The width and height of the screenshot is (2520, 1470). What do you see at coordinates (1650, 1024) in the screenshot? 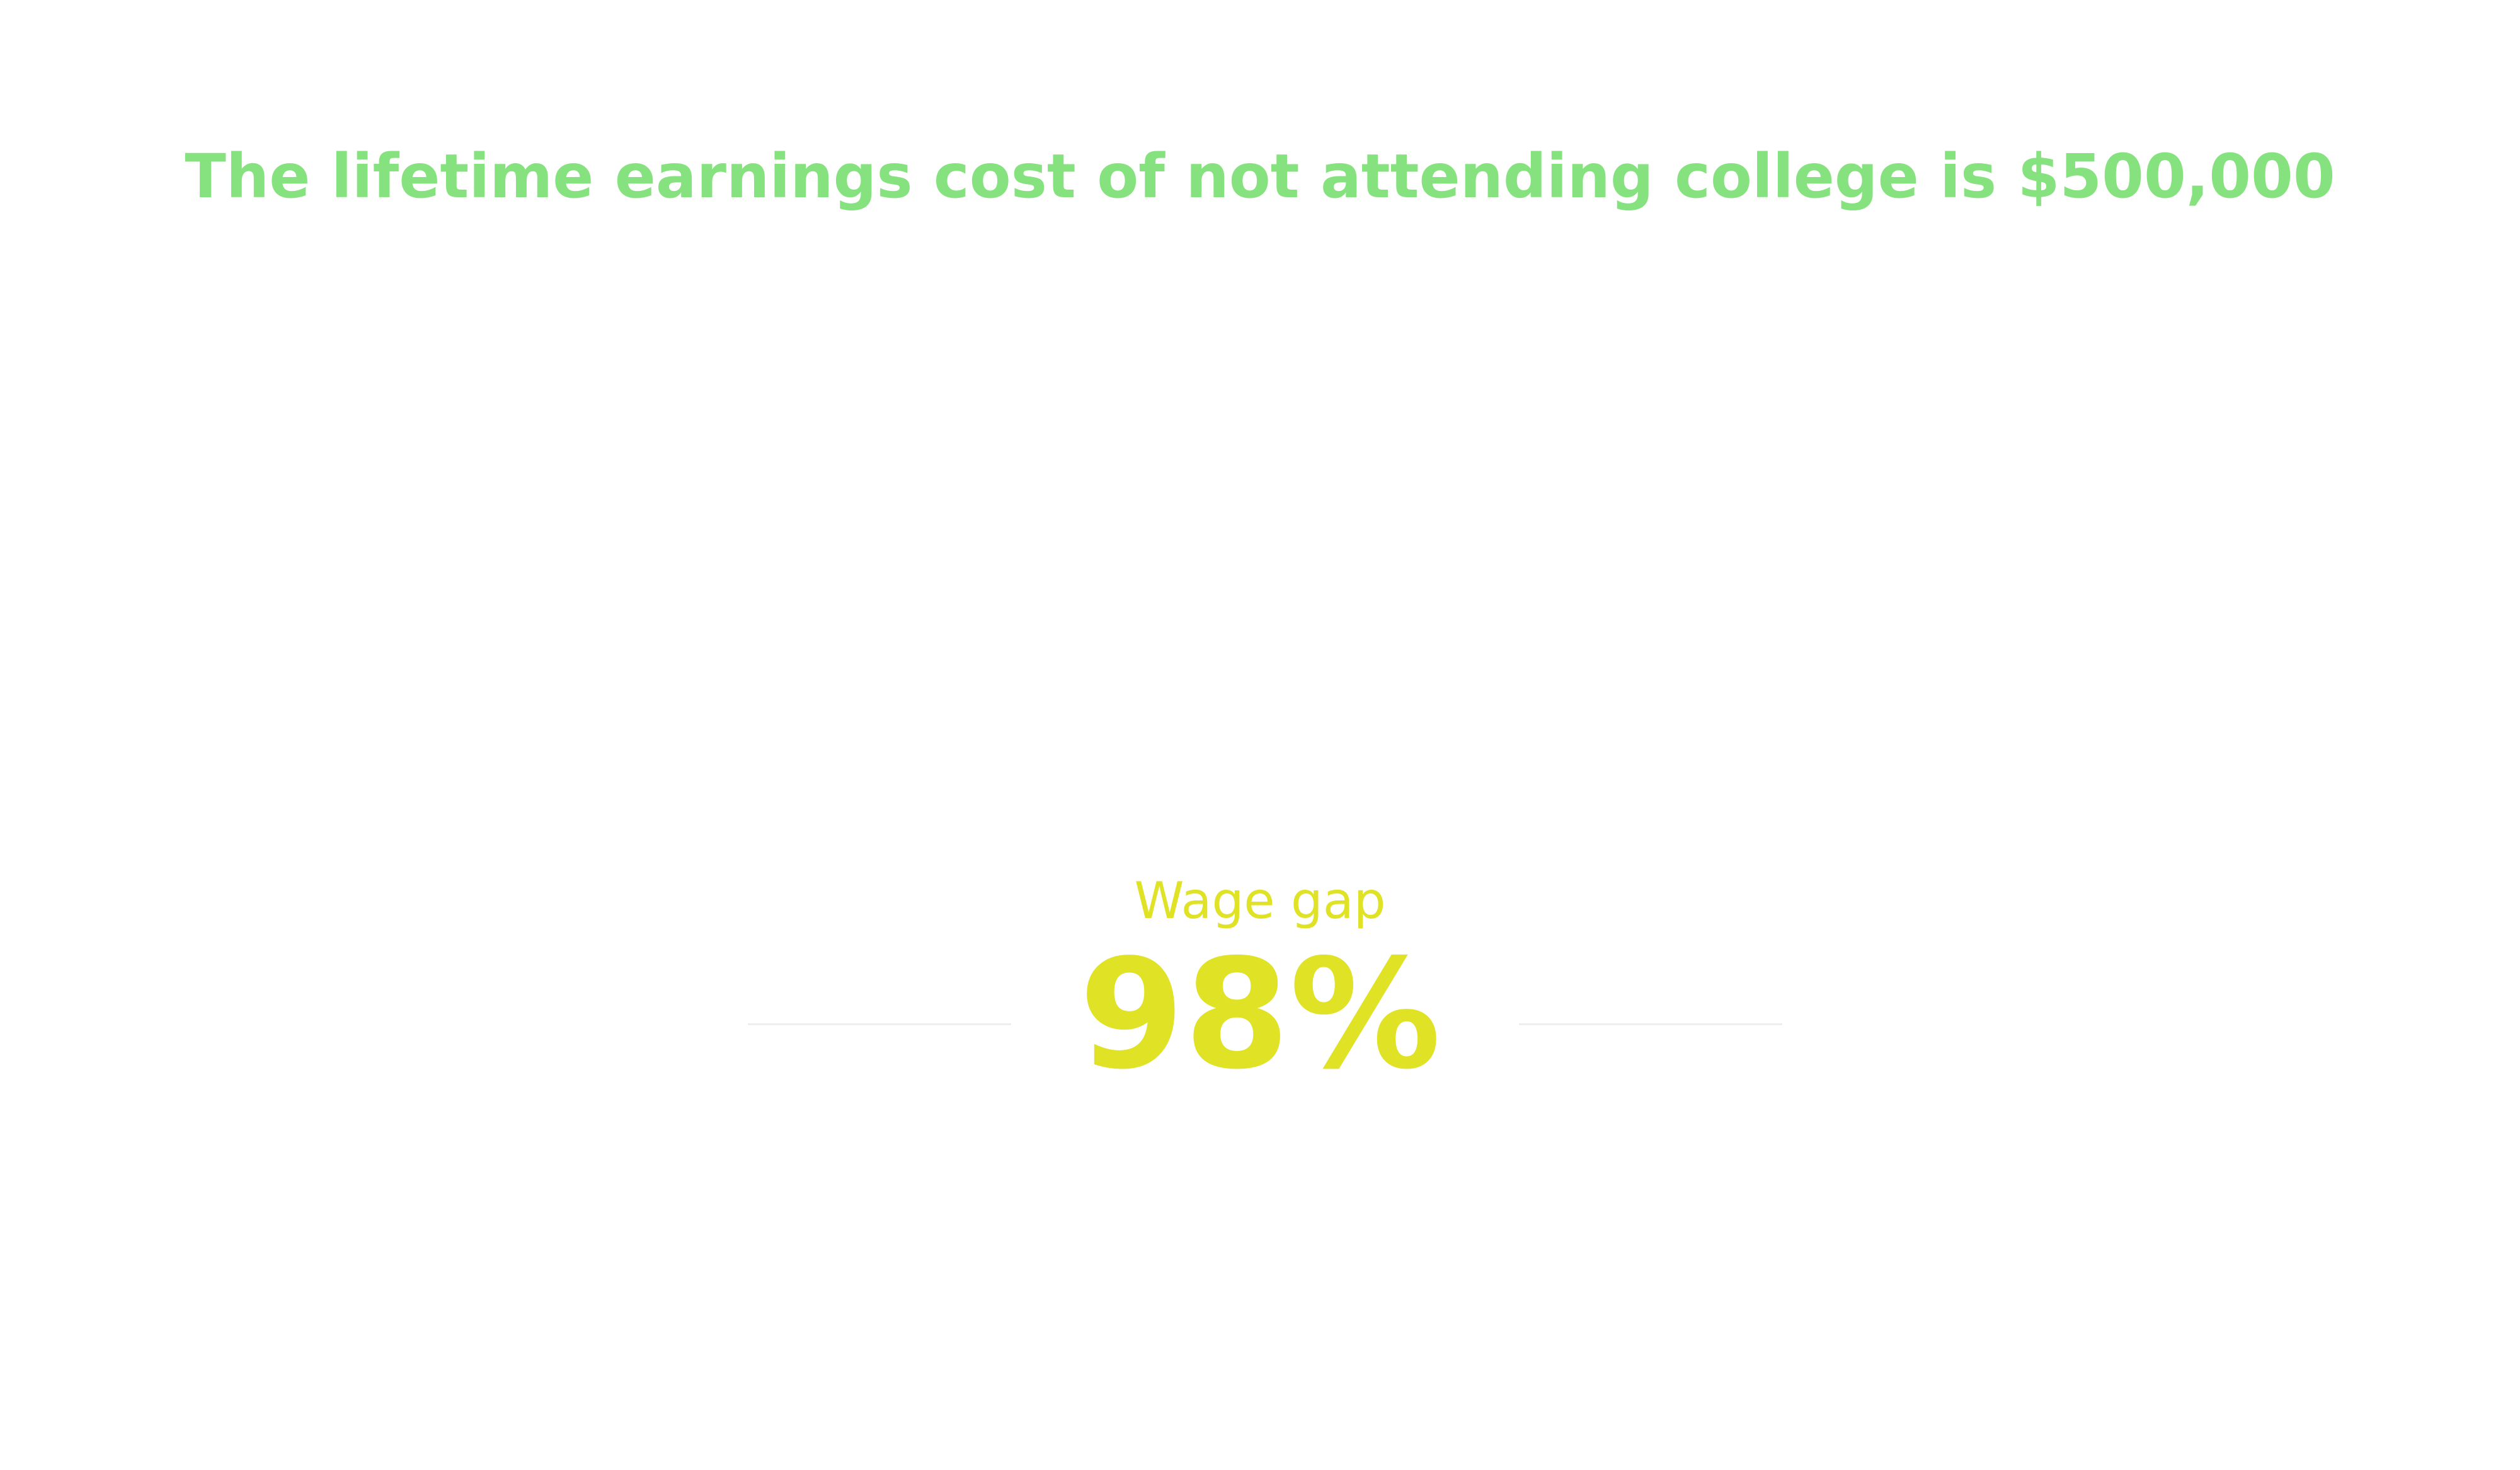
I see `divider-right` at bounding box center [1650, 1024].